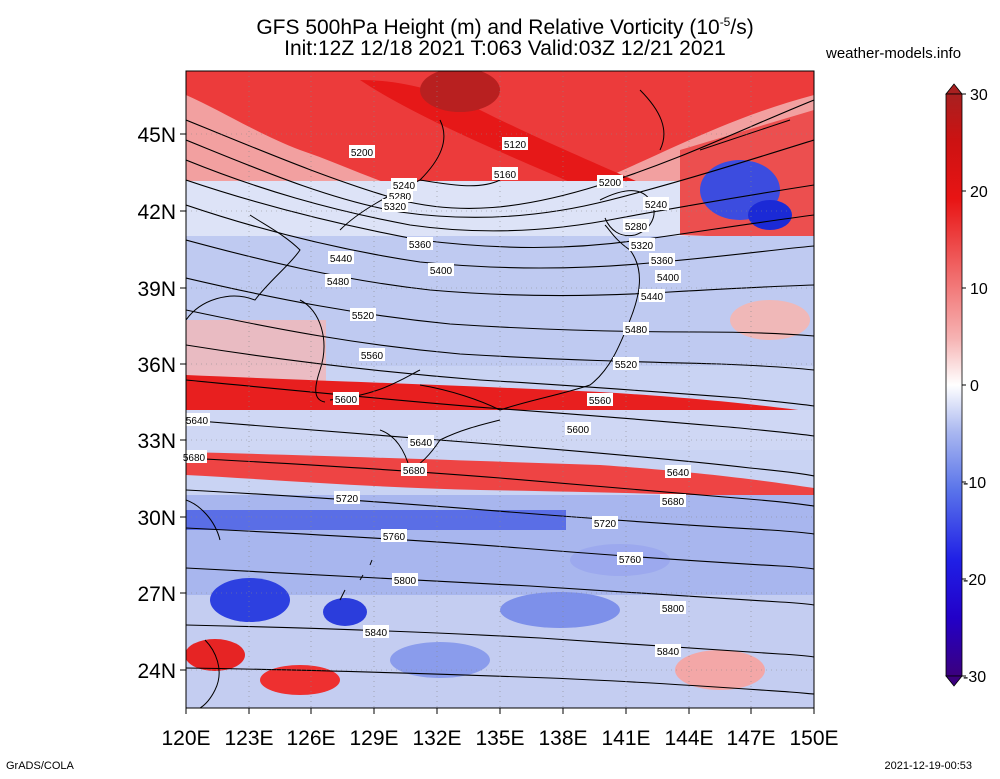  What do you see at coordinates (156, 365) in the screenshot?
I see `lat-tick-label: 36N` at bounding box center [156, 365].